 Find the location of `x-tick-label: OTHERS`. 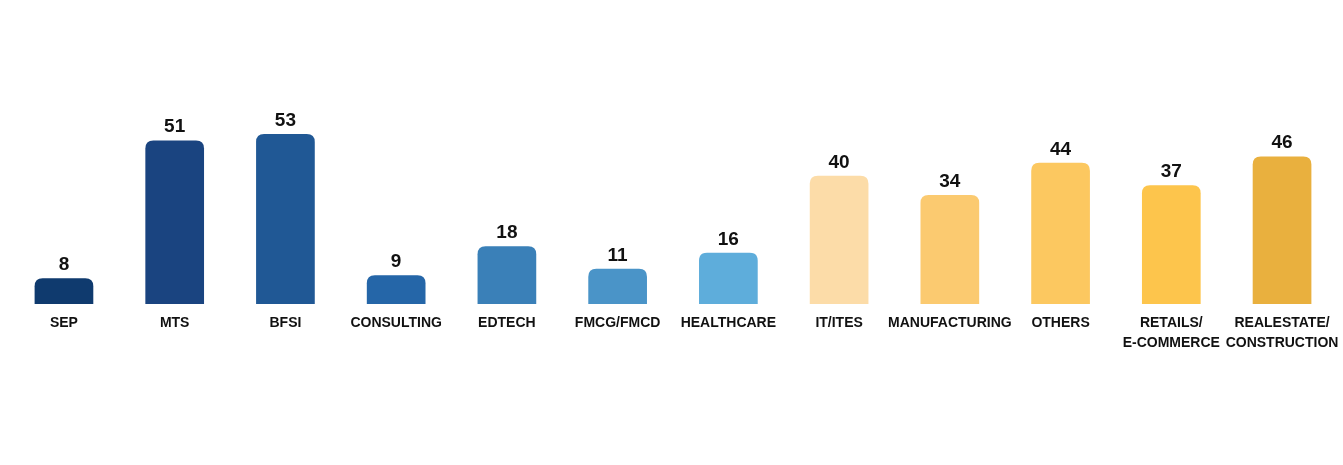

x-tick-label: OTHERS is located at coordinates (1060, 322).